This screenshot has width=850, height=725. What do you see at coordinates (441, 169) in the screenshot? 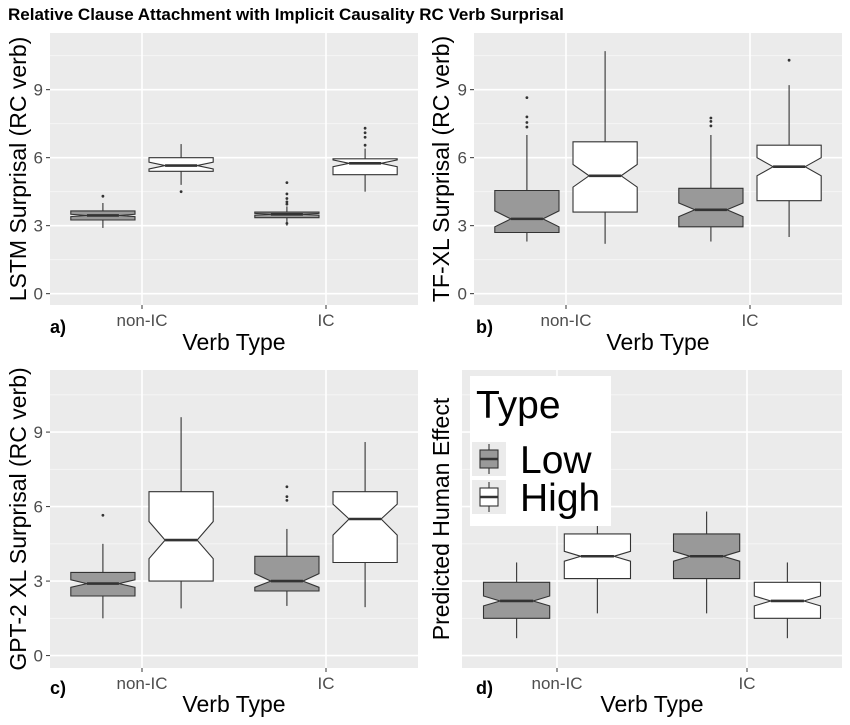
I see `y-axis-title: TF-XL Surprisal (RC verb)` at bounding box center [441, 169].